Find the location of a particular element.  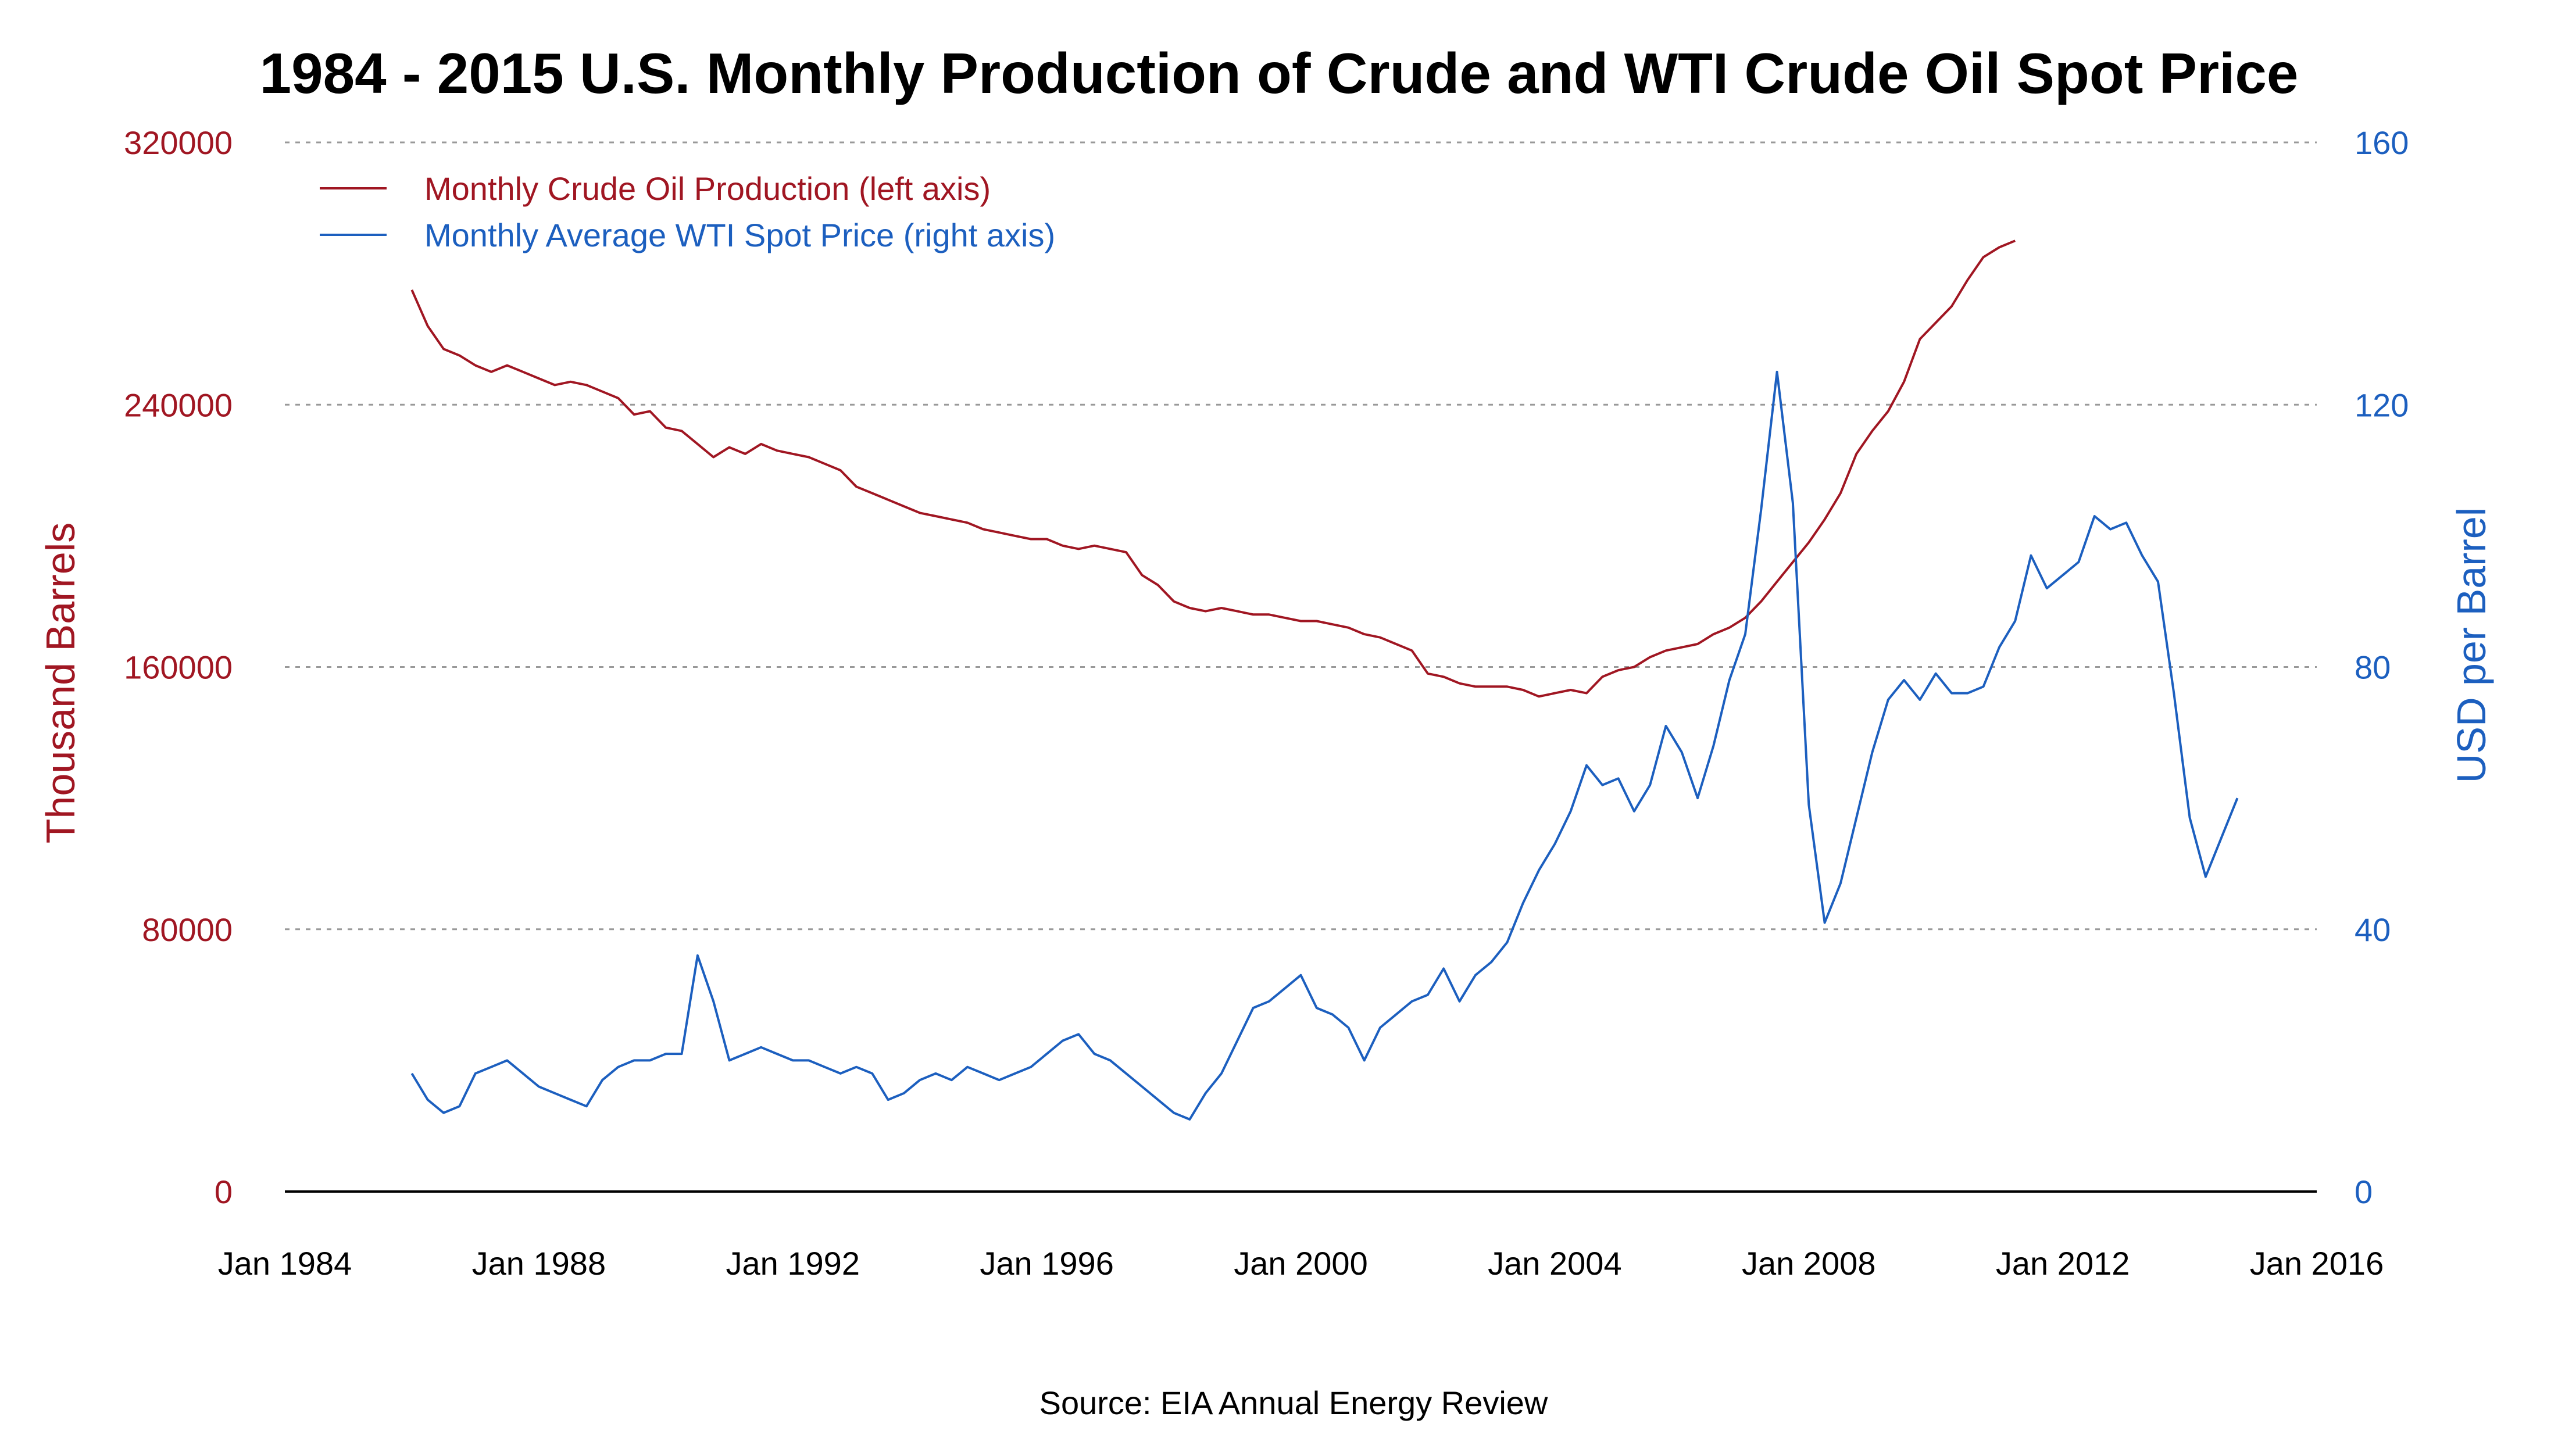

legend-label-production: Monthly Crude Oil Production (left axis) is located at coordinates (708, 189).